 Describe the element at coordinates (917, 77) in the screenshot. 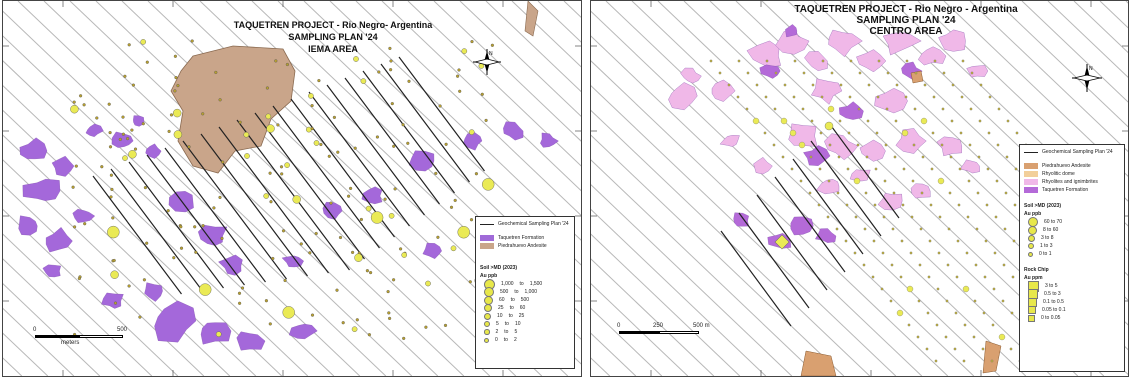

I see `piedrahuevo-outcrop` at that location.